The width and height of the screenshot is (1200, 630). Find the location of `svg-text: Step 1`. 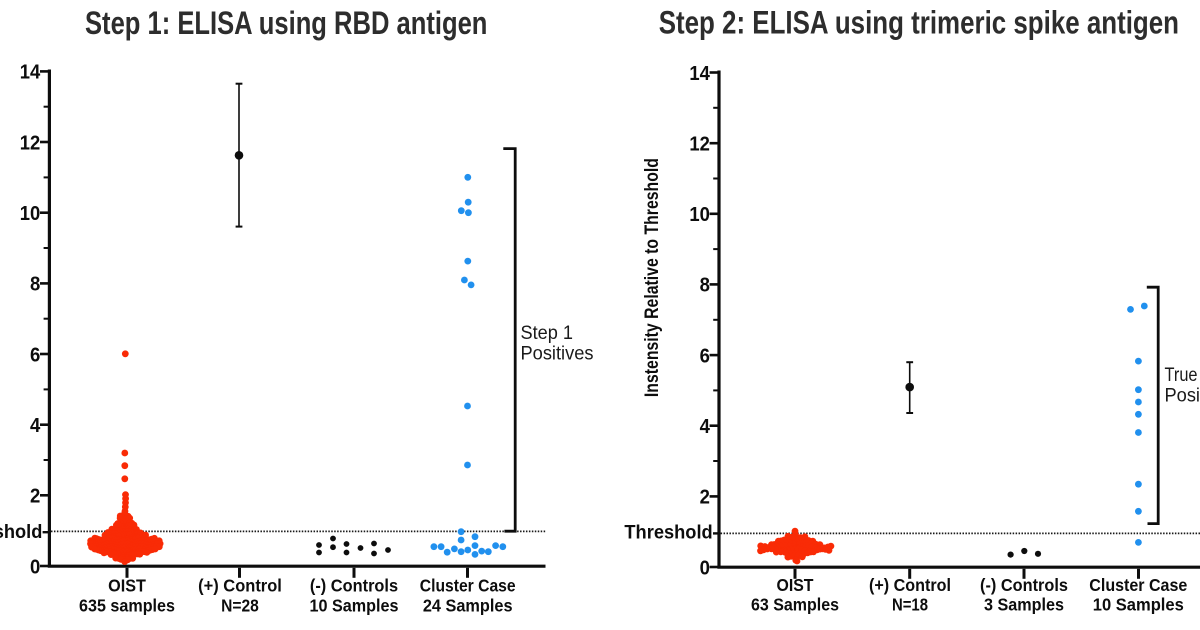

svg-text: Step 1 is located at coordinates (547, 333).